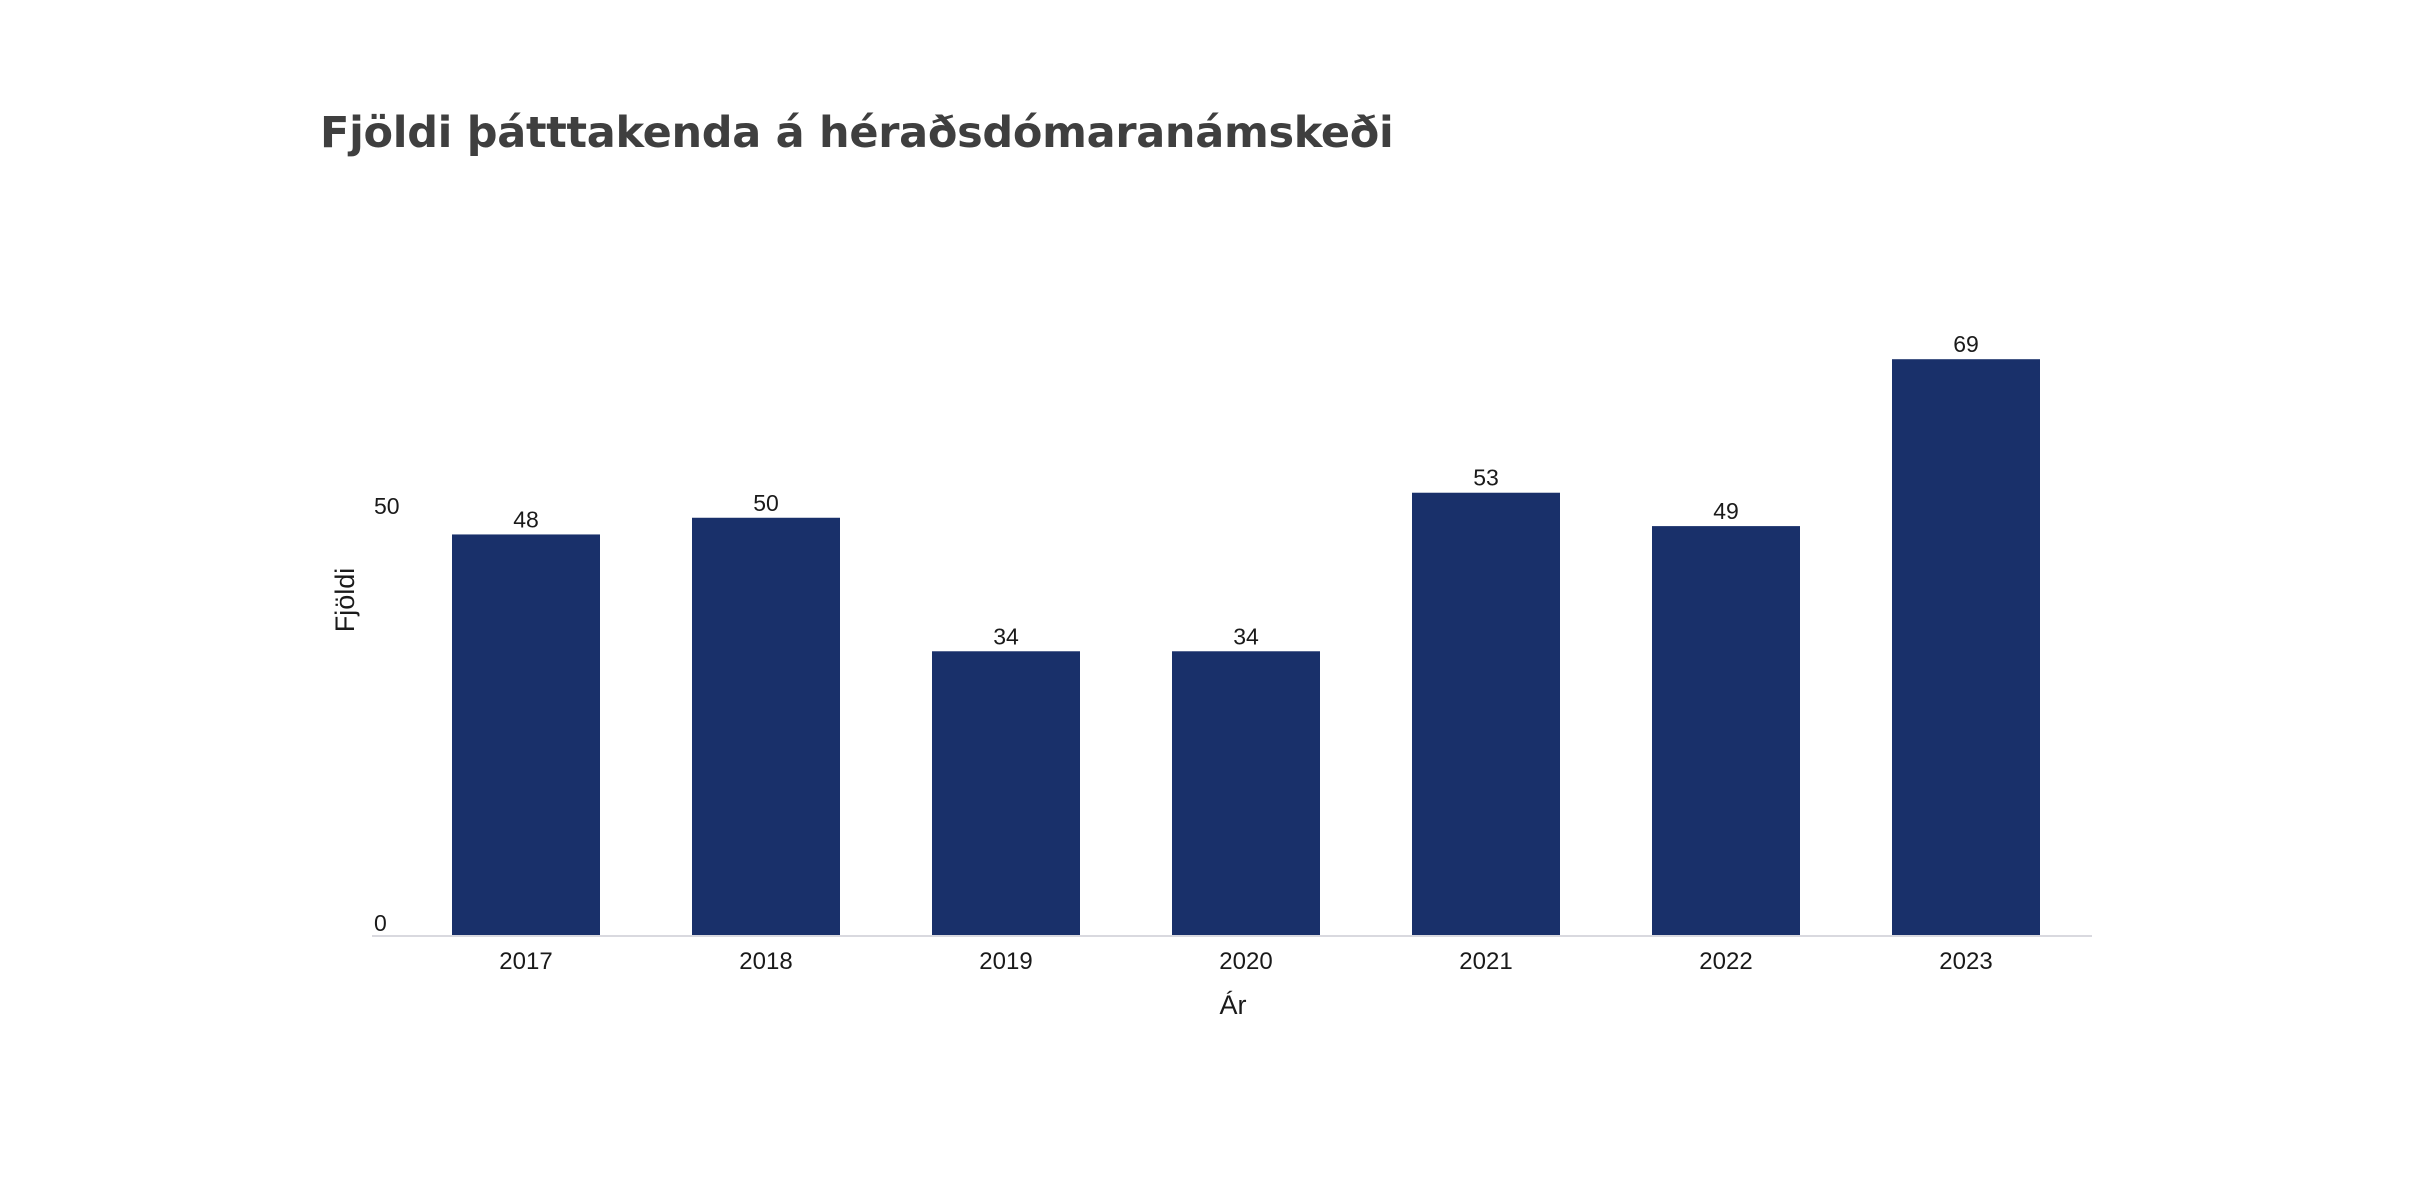 The height and width of the screenshot is (1184, 2412). Describe the element at coordinates (526, 519) in the screenshot. I see `bar-value-label-2017: 48` at that location.